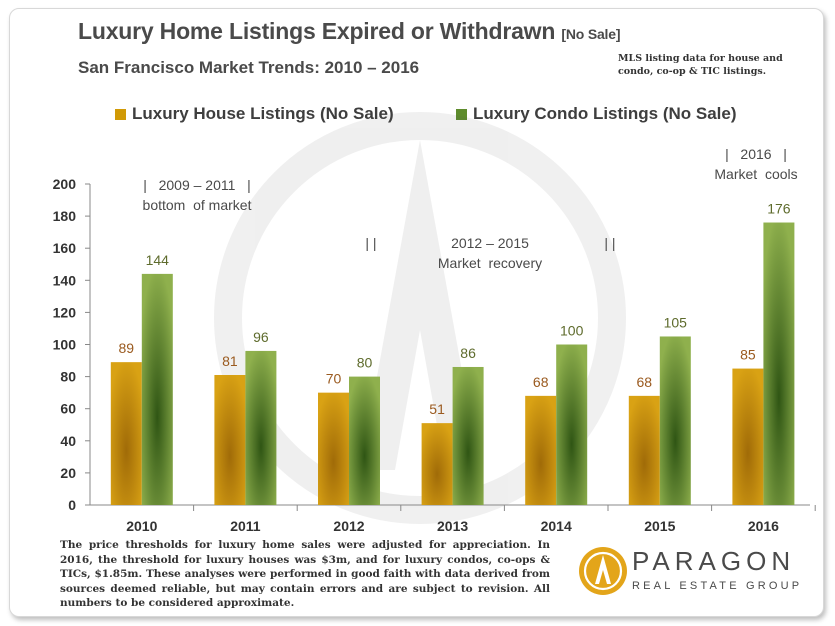  What do you see at coordinates (461, 114) in the screenshot?
I see `legend-swatch-condo` at bounding box center [461, 114].